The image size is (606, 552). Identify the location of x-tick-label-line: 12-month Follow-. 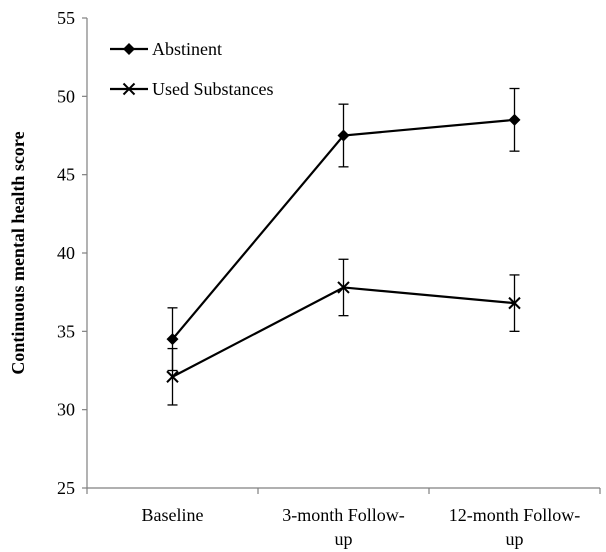
(515, 515).